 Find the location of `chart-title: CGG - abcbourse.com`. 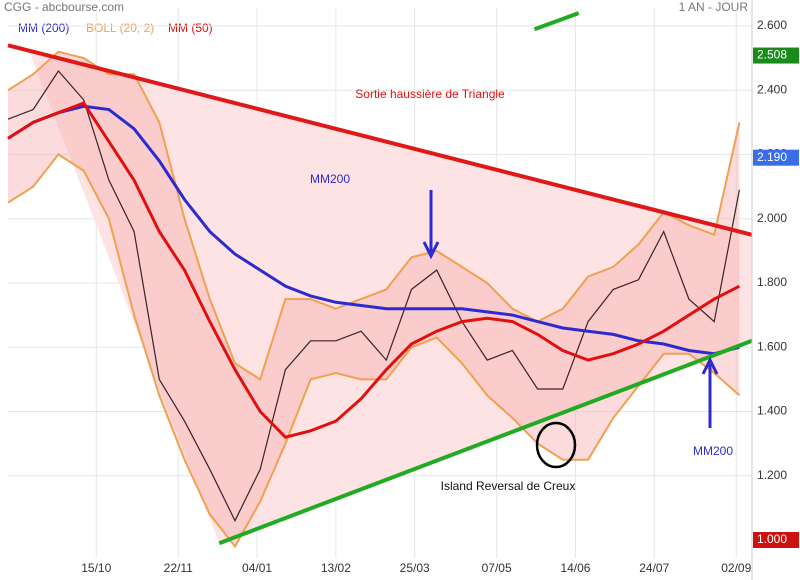

chart-title: CGG - abcbourse.com is located at coordinates (64, 7).